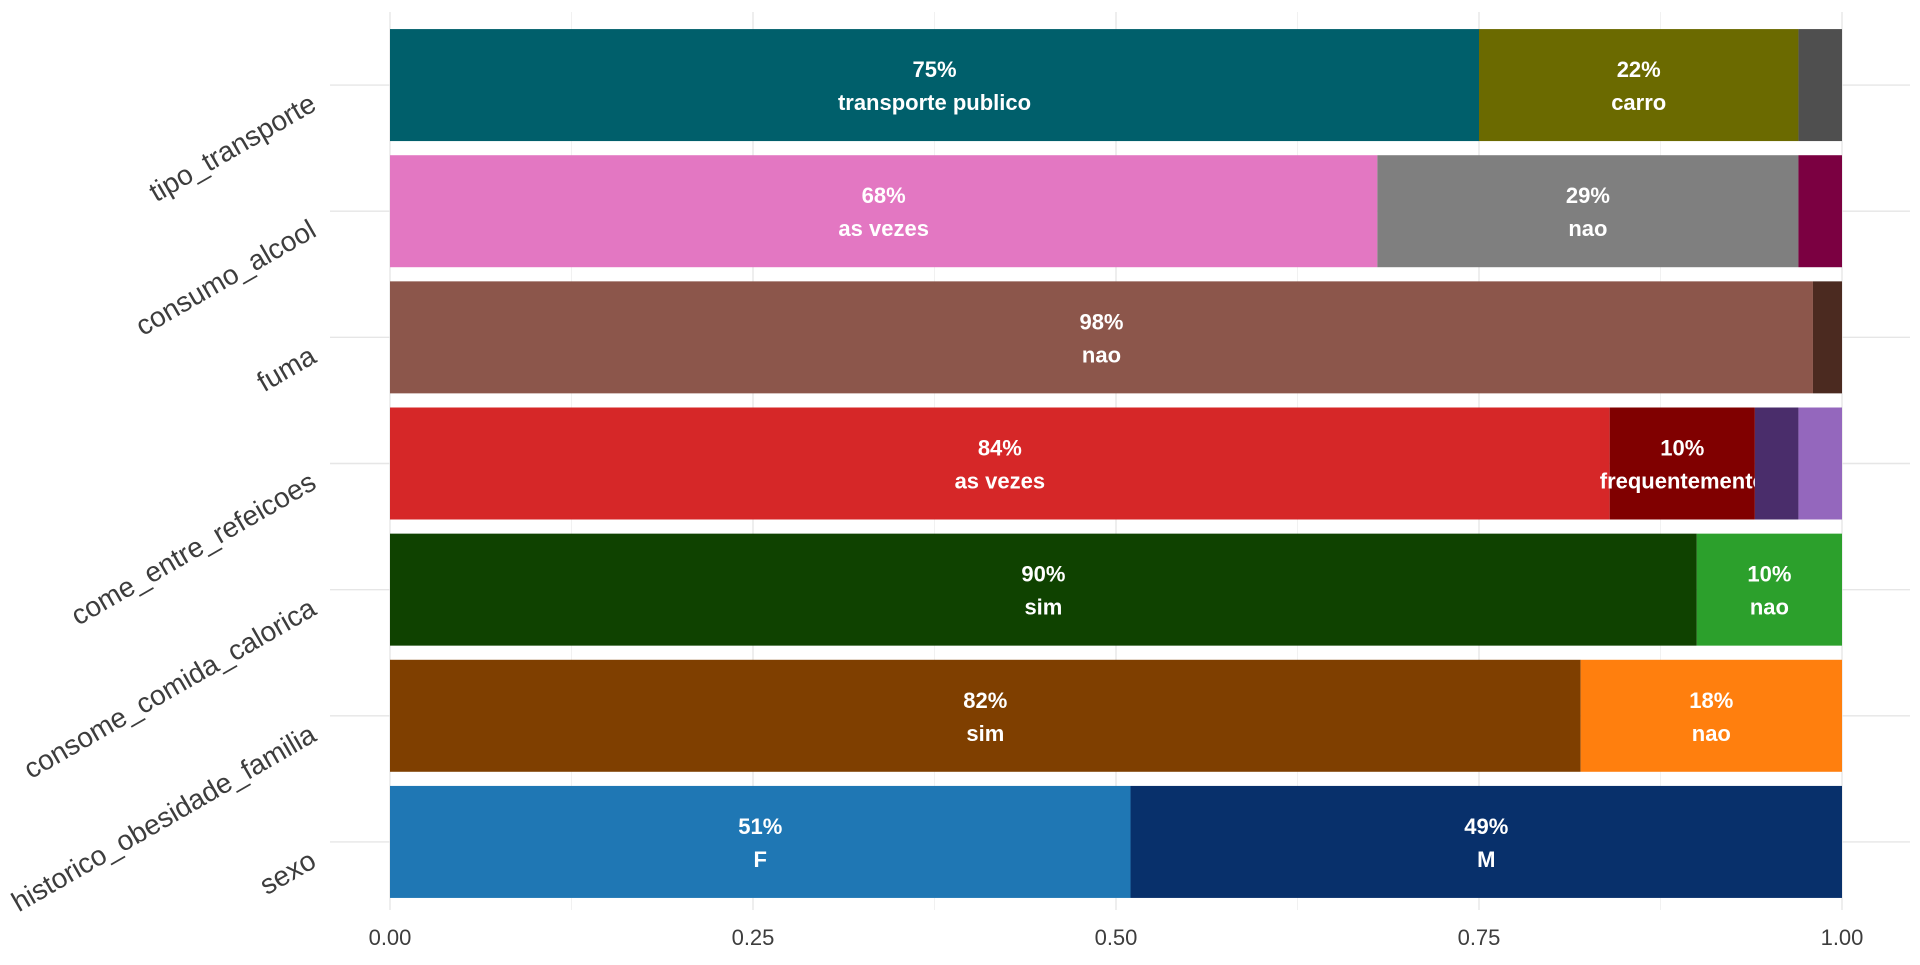 The width and height of the screenshot is (1920, 965). I want to click on x-tick-label: 0.25, so click(753, 937).